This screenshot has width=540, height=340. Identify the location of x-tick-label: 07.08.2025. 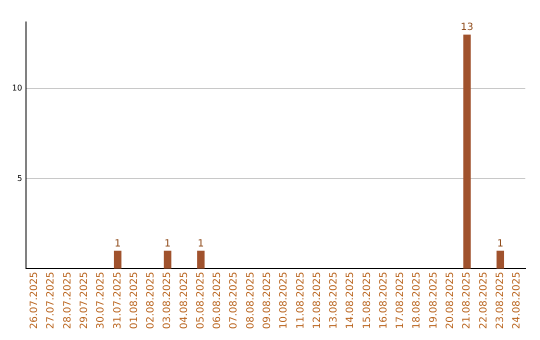
(234, 301).